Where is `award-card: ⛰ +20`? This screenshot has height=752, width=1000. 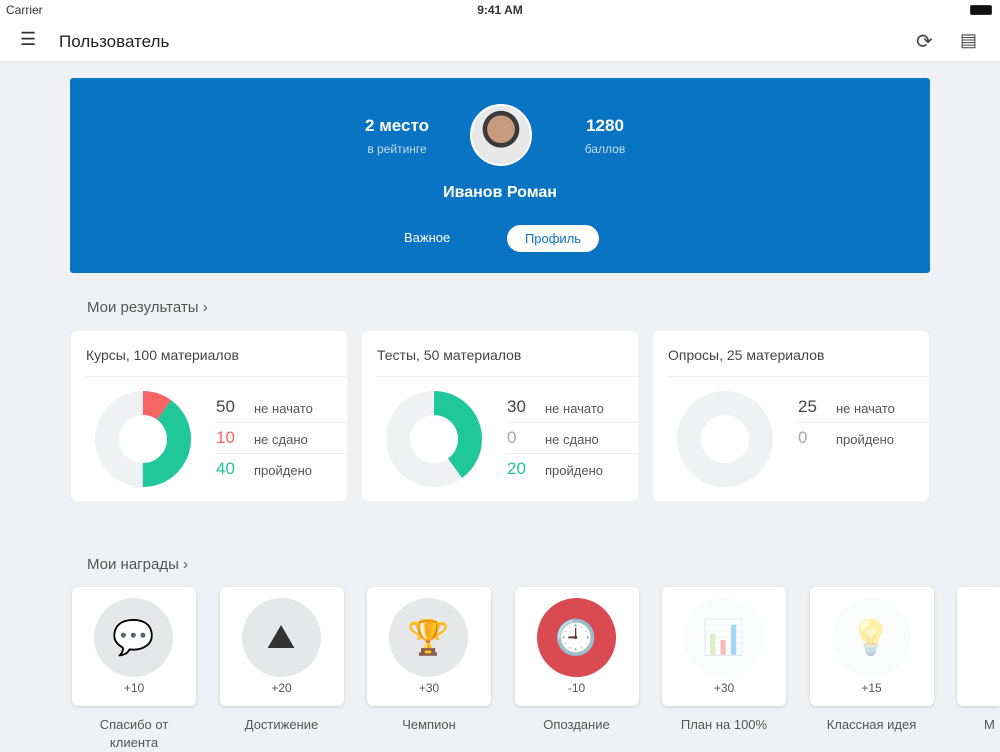
award-card: ⛰ +20 is located at coordinates (281, 646).